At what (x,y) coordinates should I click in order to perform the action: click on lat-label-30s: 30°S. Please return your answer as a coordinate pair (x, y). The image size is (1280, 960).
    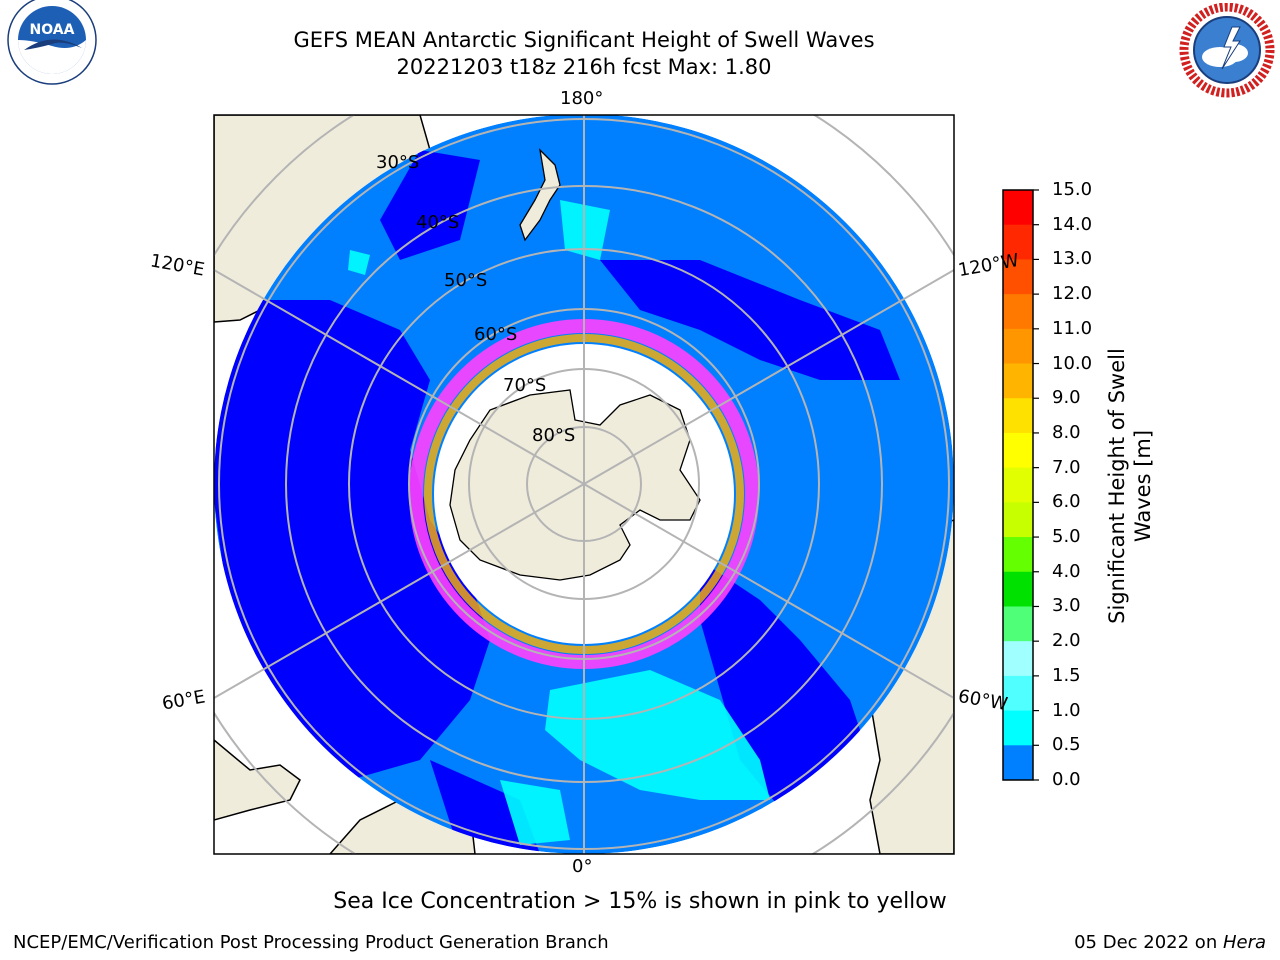
    Looking at the image, I should click on (398, 162).